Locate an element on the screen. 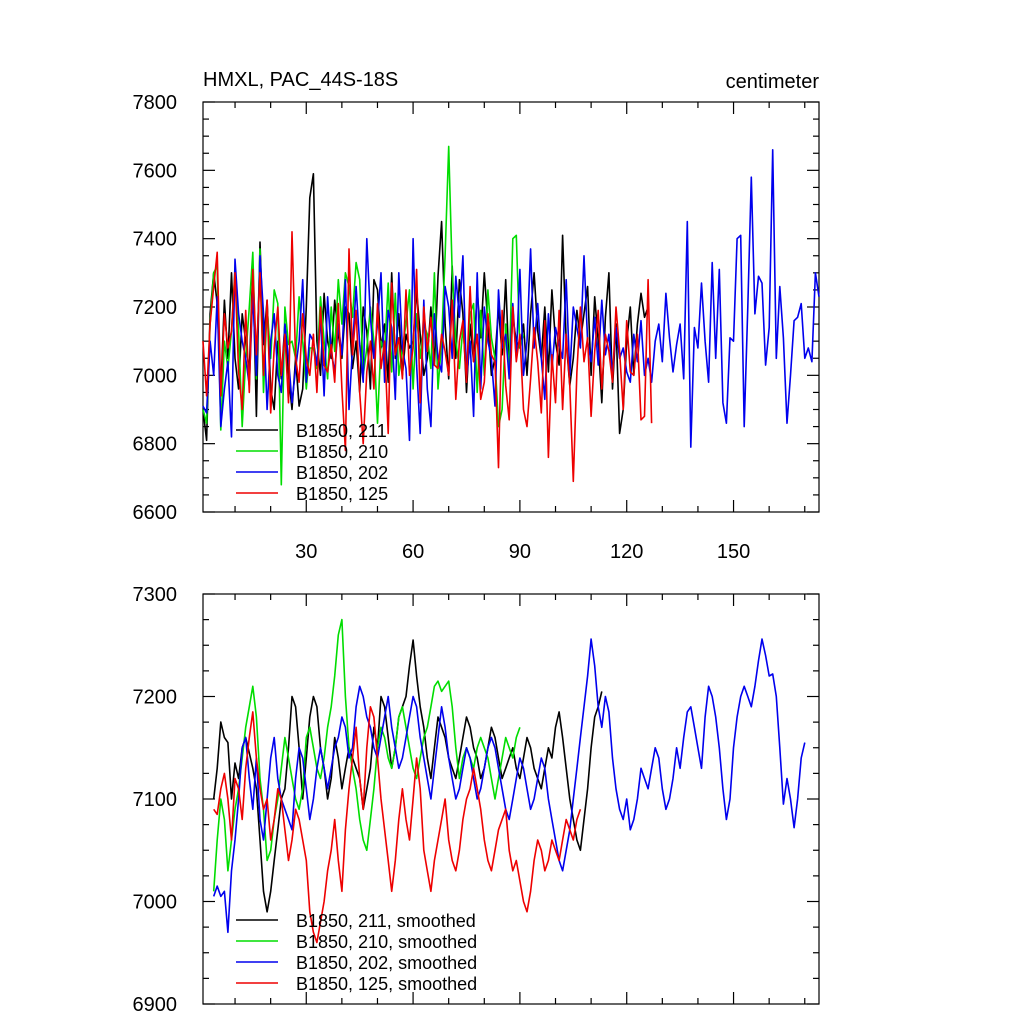 The width and height of the screenshot is (1024, 1024). x-tick-label: 150 is located at coordinates (733, 552).